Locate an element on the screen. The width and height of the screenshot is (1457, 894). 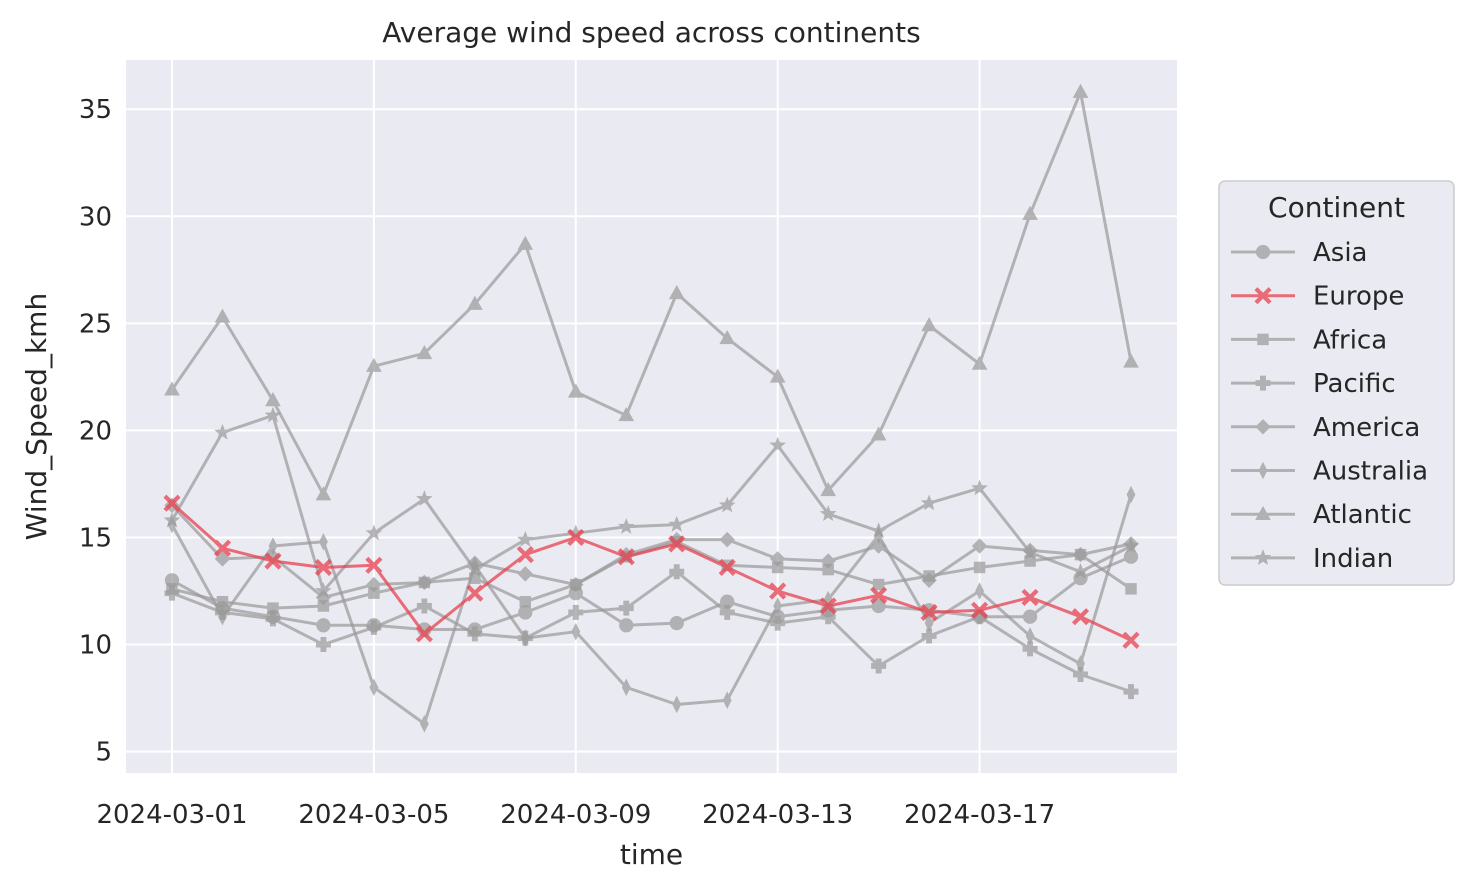
series-europe is located at coordinates (651, 571).